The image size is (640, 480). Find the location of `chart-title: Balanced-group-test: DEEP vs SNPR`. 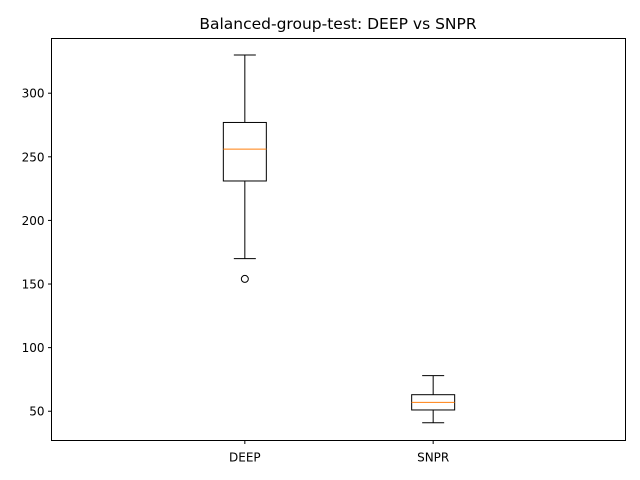

chart-title: Balanced-group-test: DEEP vs SNPR is located at coordinates (338, 24).